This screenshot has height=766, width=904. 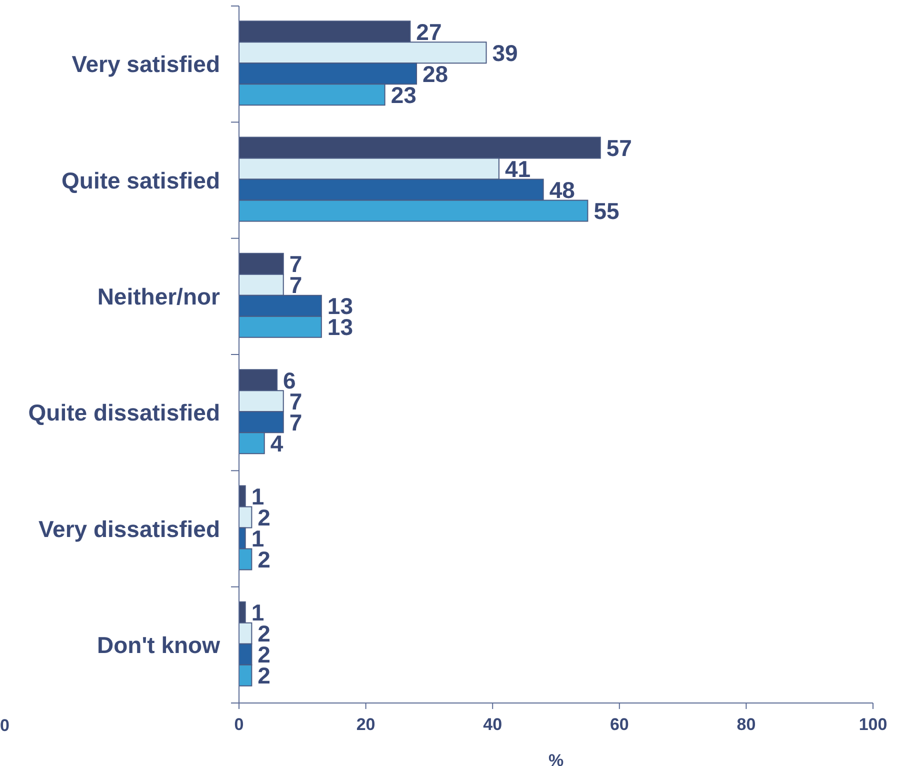 What do you see at coordinates (562, 189) in the screenshot?
I see `data-label: 48` at bounding box center [562, 189].